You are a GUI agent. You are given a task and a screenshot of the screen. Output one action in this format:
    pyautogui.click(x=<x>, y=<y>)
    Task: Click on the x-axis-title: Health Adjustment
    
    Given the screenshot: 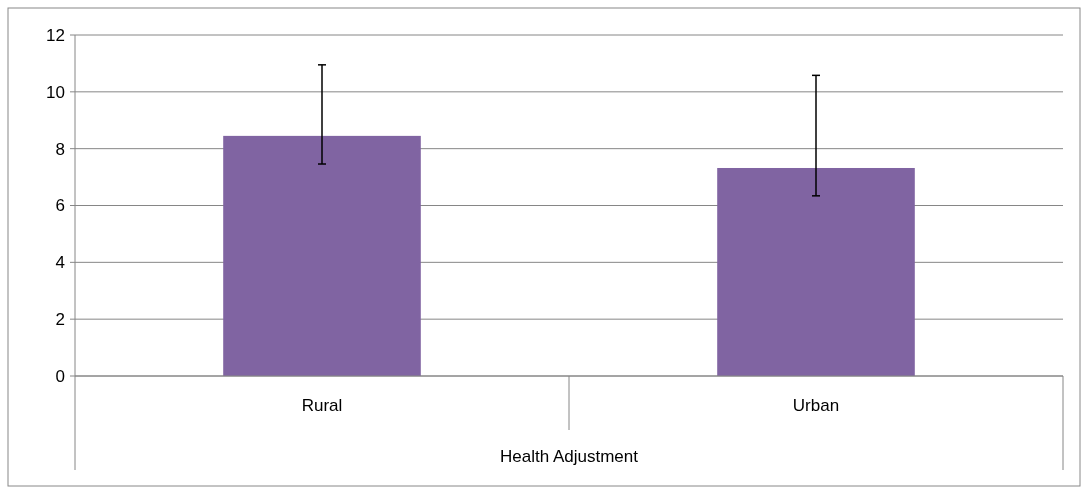 What is the action you would take?
    pyautogui.click(x=569, y=456)
    